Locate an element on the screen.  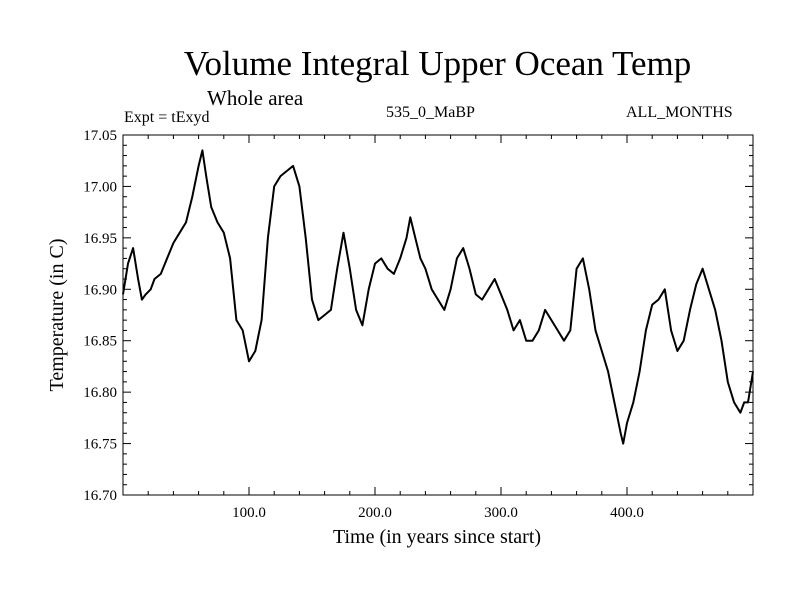
chart-title: Volume Integral Upper Ocean Temp is located at coordinates (437, 63).